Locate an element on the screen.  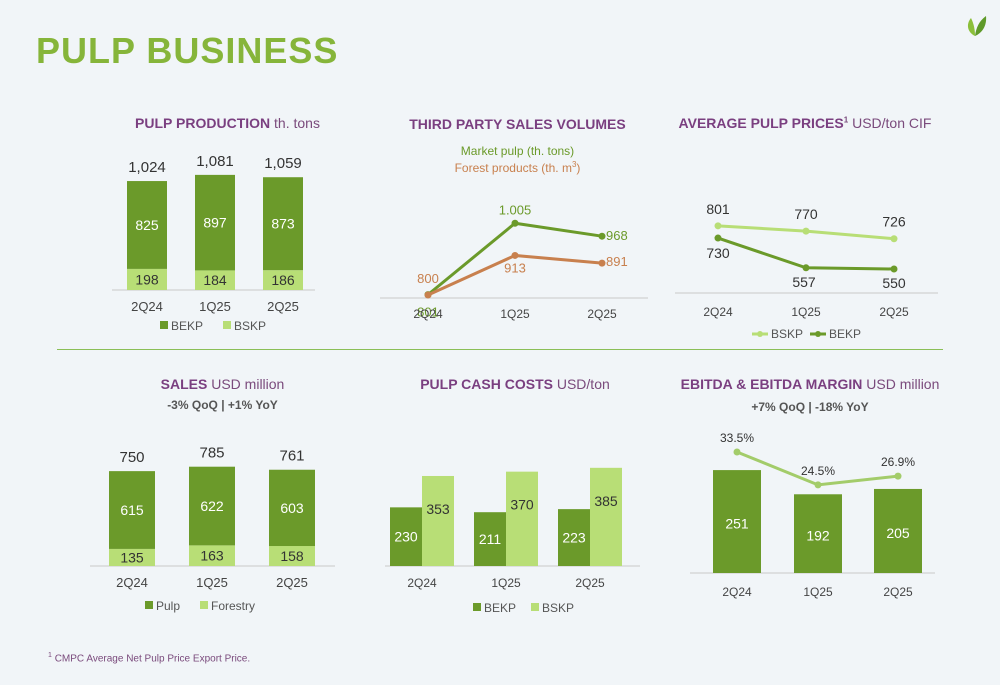
data-label: 603 is located at coordinates (292, 508).